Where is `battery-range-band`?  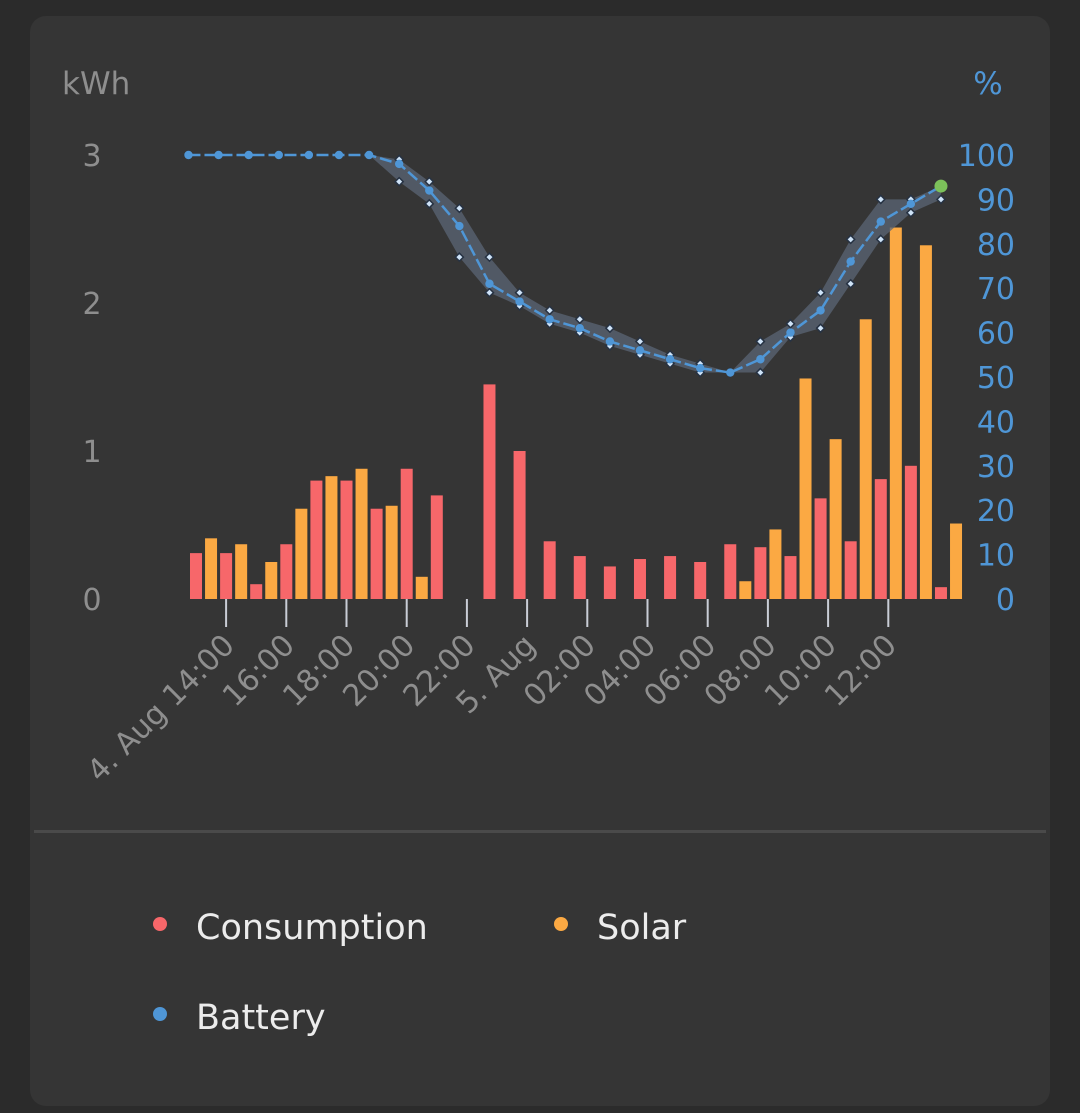 battery-range-band is located at coordinates (564, 264).